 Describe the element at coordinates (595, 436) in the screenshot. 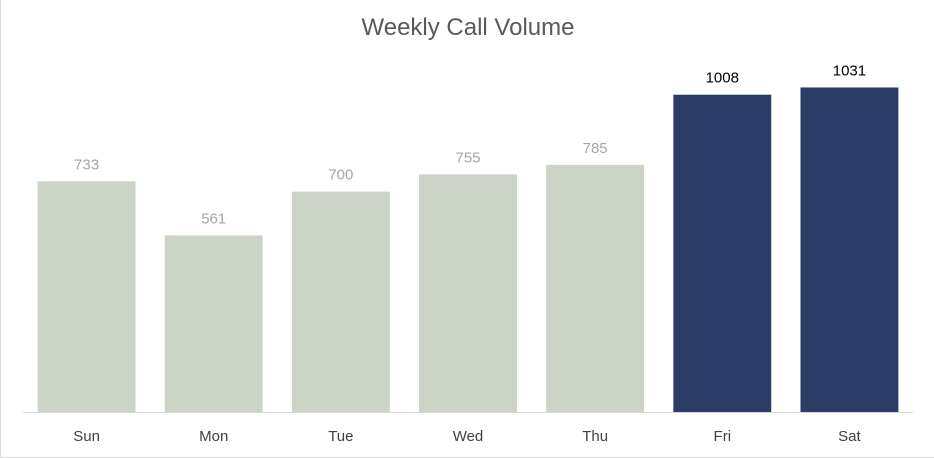

I see `x-tick-label-thu: Thu` at that location.